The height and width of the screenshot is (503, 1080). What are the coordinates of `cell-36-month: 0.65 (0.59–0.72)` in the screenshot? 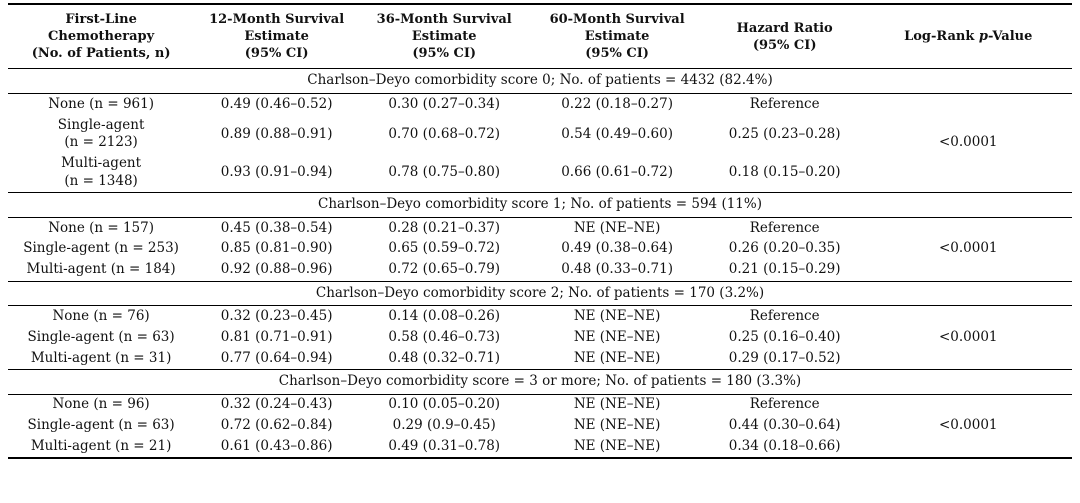 It's located at (444, 248).